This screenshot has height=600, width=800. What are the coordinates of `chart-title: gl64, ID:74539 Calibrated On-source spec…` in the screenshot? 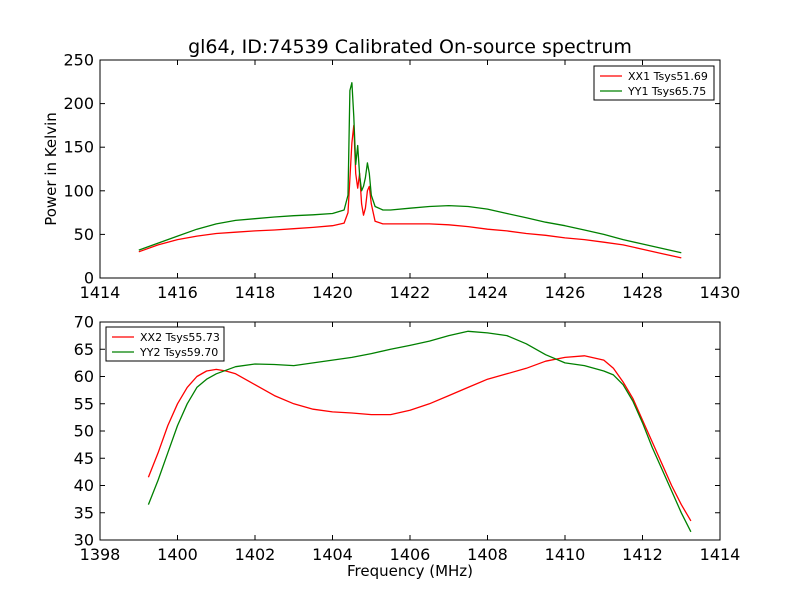 It's located at (410, 47).